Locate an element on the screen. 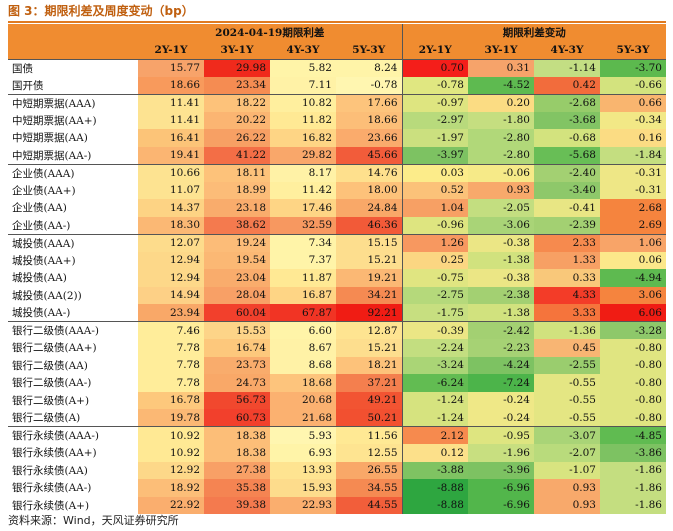 The height and width of the screenshot is (531, 673). spread-cell: 16.78 is located at coordinates (171, 400).